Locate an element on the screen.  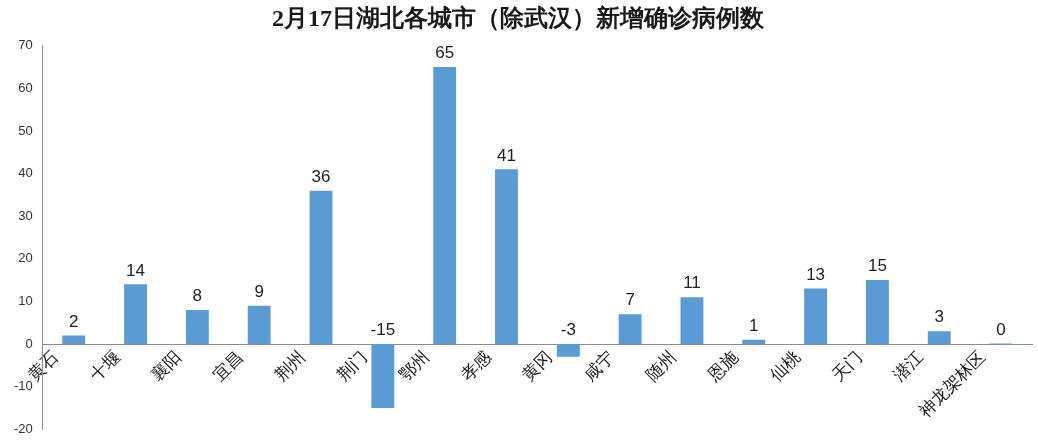
chart-title: 2月17日湖北各城市（除武汉）新增确诊病例数 is located at coordinates (518, 17).